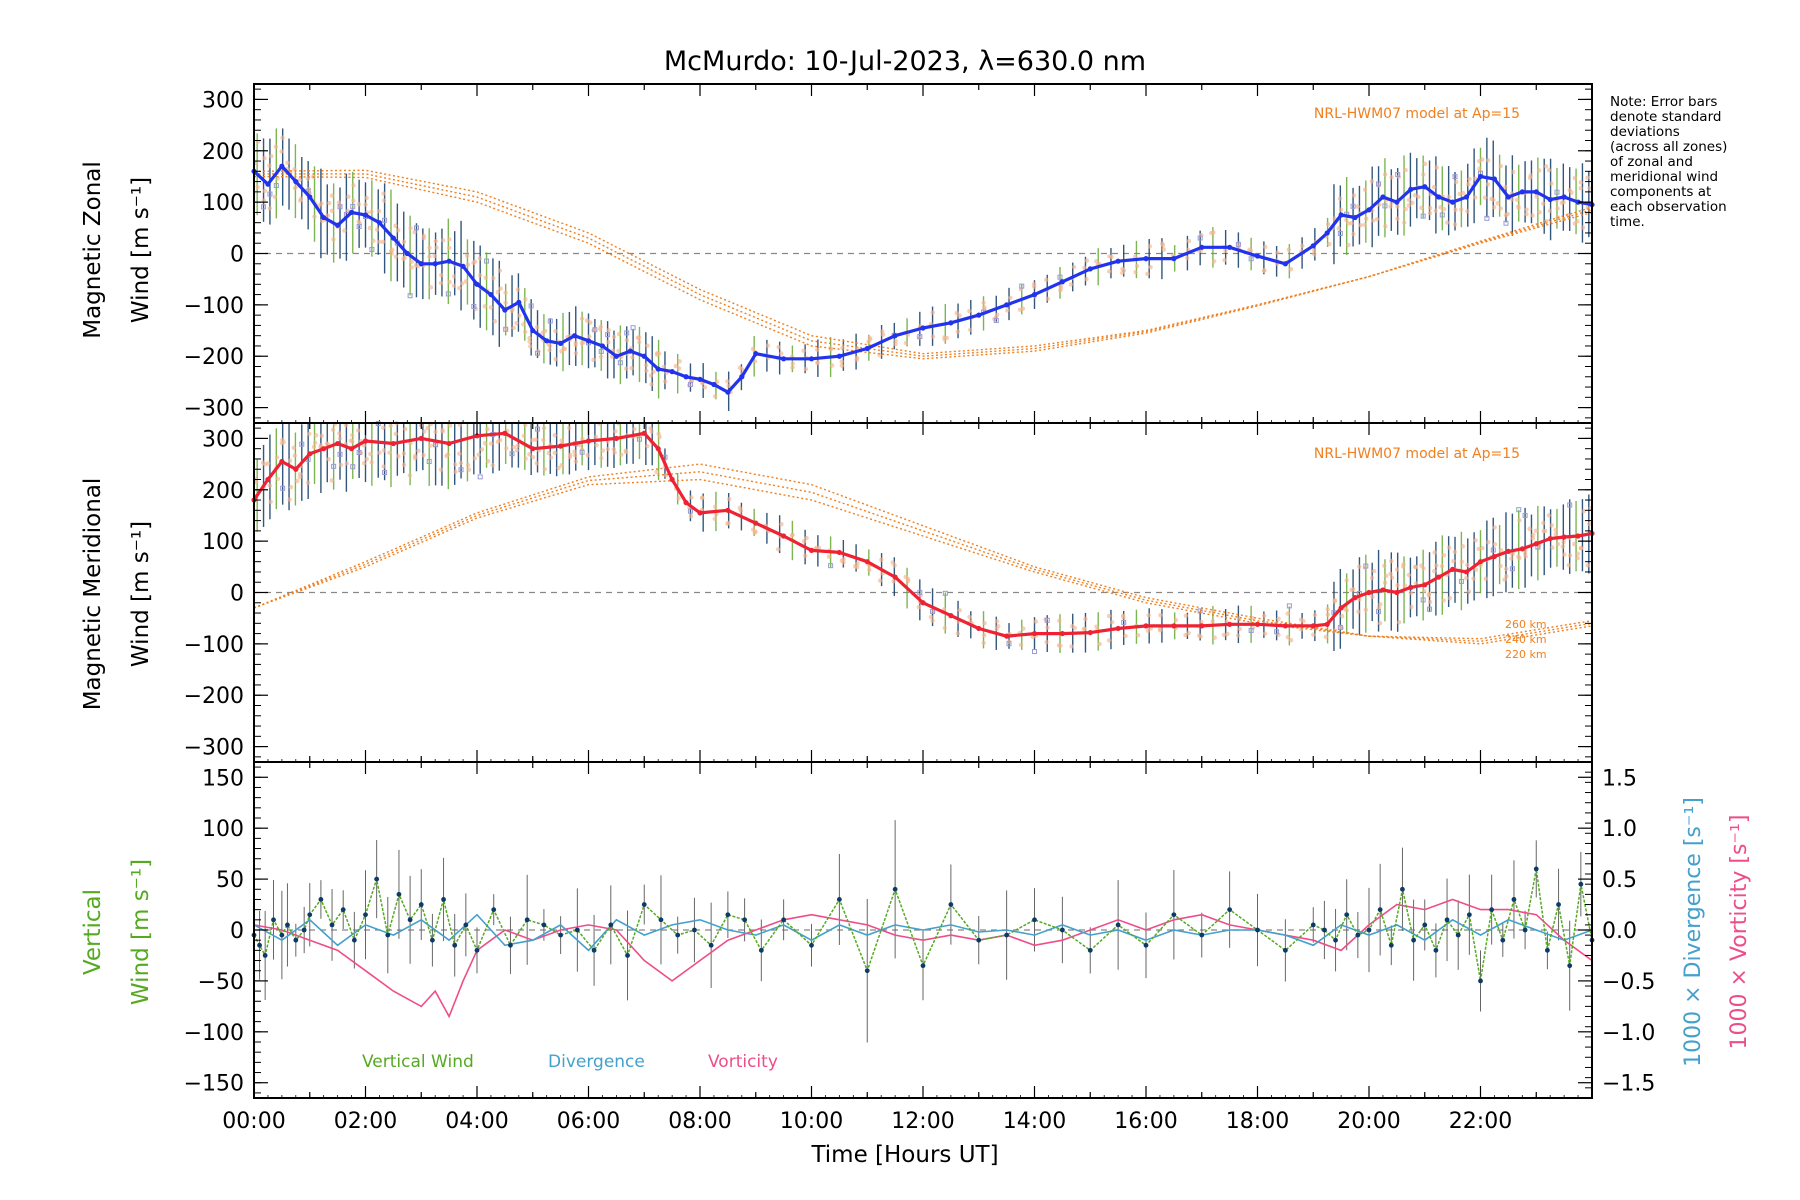 The height and width of the screenshot is (1200, 1800). What do you see at coordinates (1368, 1121) in the screenshot?
I see `x-axis-tick-label: 20:00` at bounding box center [1368, 1121].